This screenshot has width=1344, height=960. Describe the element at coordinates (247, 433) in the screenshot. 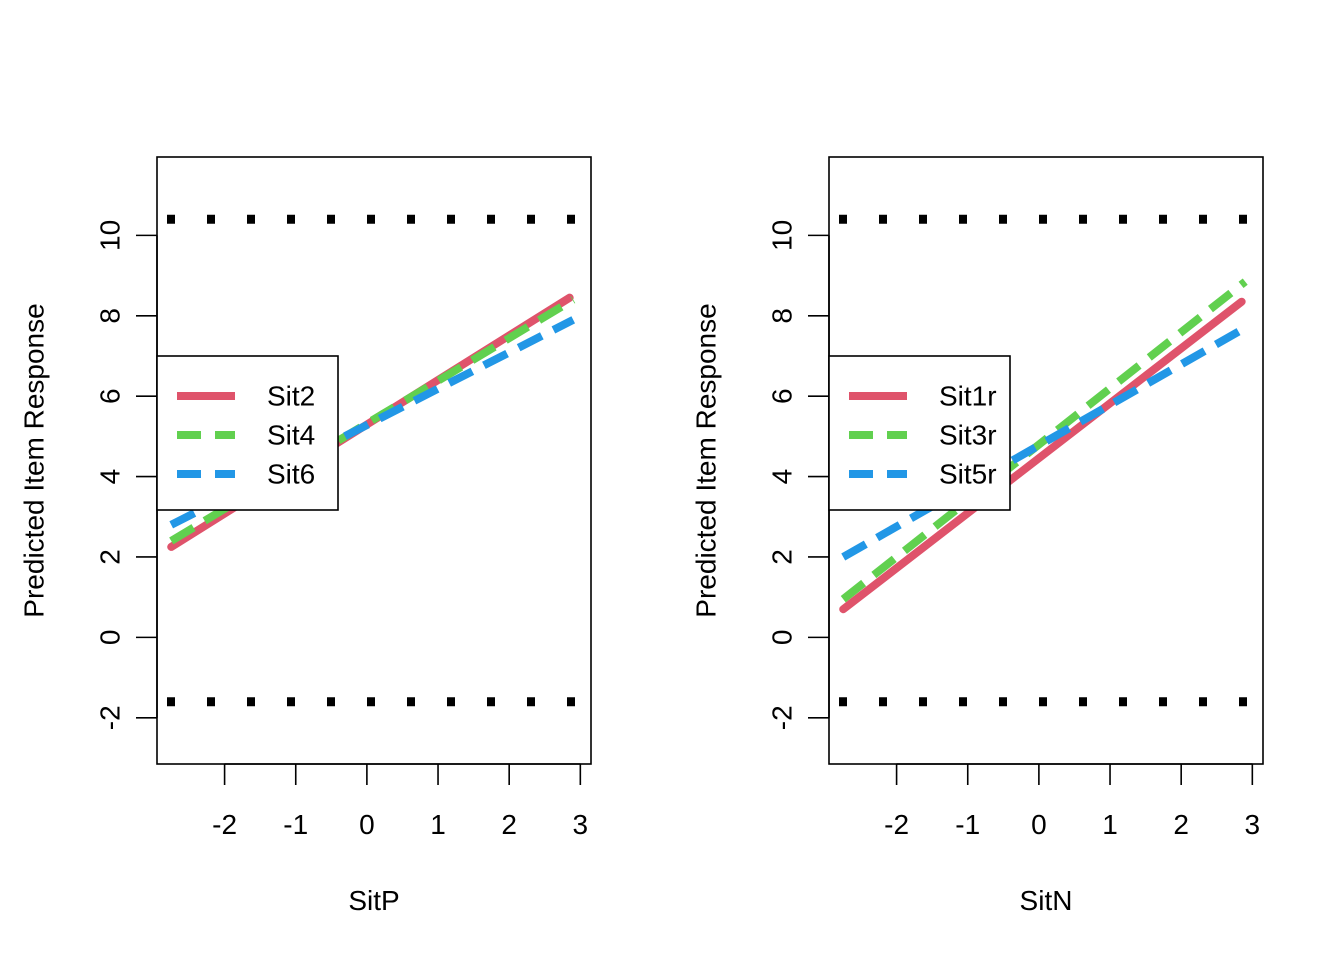

I see `legend: Sit2 Sit4 Sit6` at that location.